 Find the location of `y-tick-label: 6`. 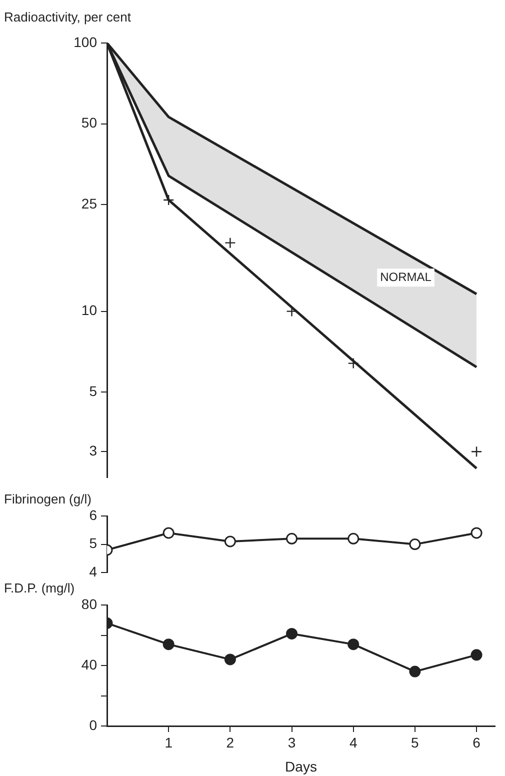

y-tick-label: 6 is located at coordinates (93, 514).